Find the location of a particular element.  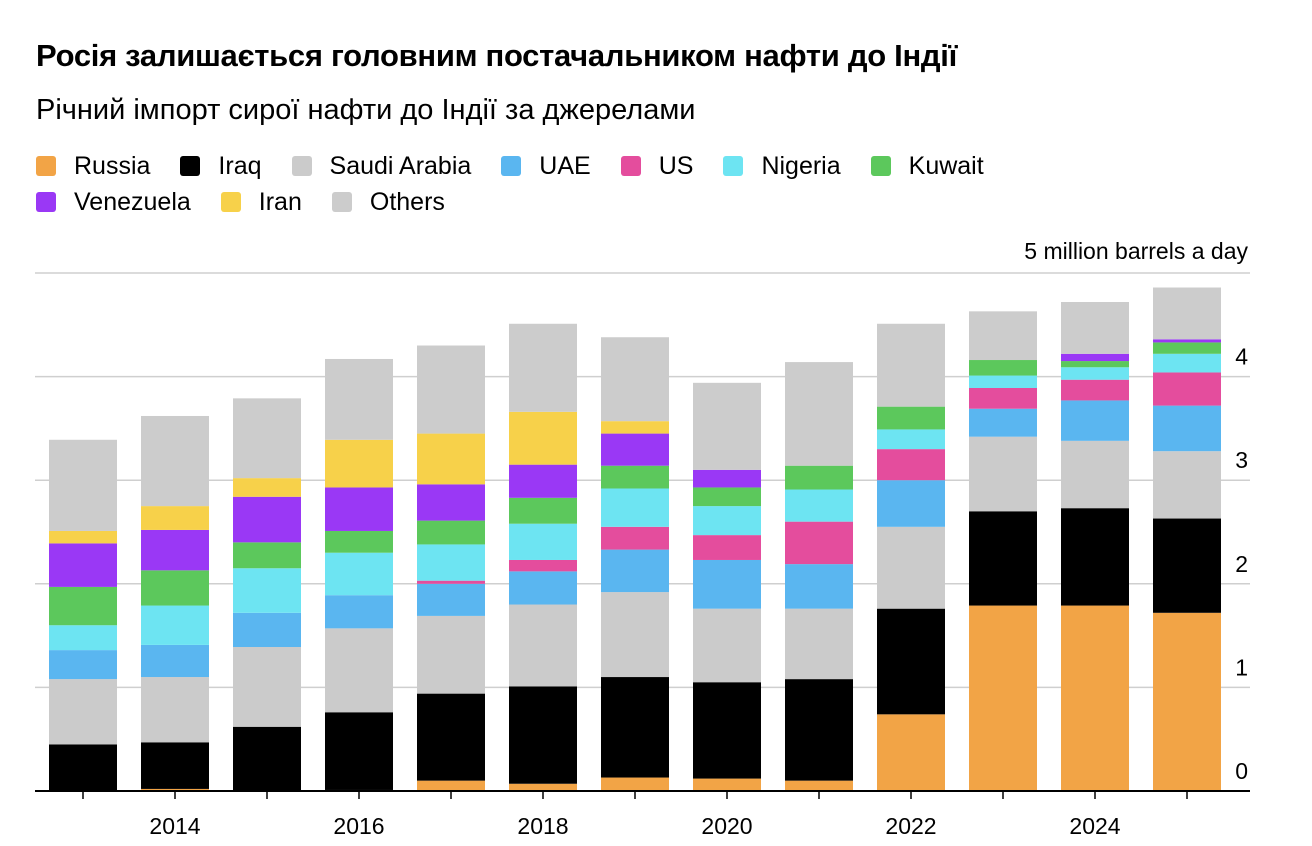

bar-segment-venezuela-2020 is located at coordinates (727, 478).